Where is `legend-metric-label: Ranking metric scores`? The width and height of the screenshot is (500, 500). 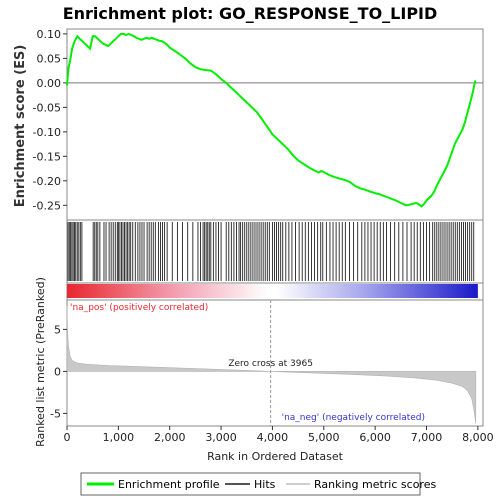 legend-metric-label: Ranking metric scores is located at coordinates (375, 484).